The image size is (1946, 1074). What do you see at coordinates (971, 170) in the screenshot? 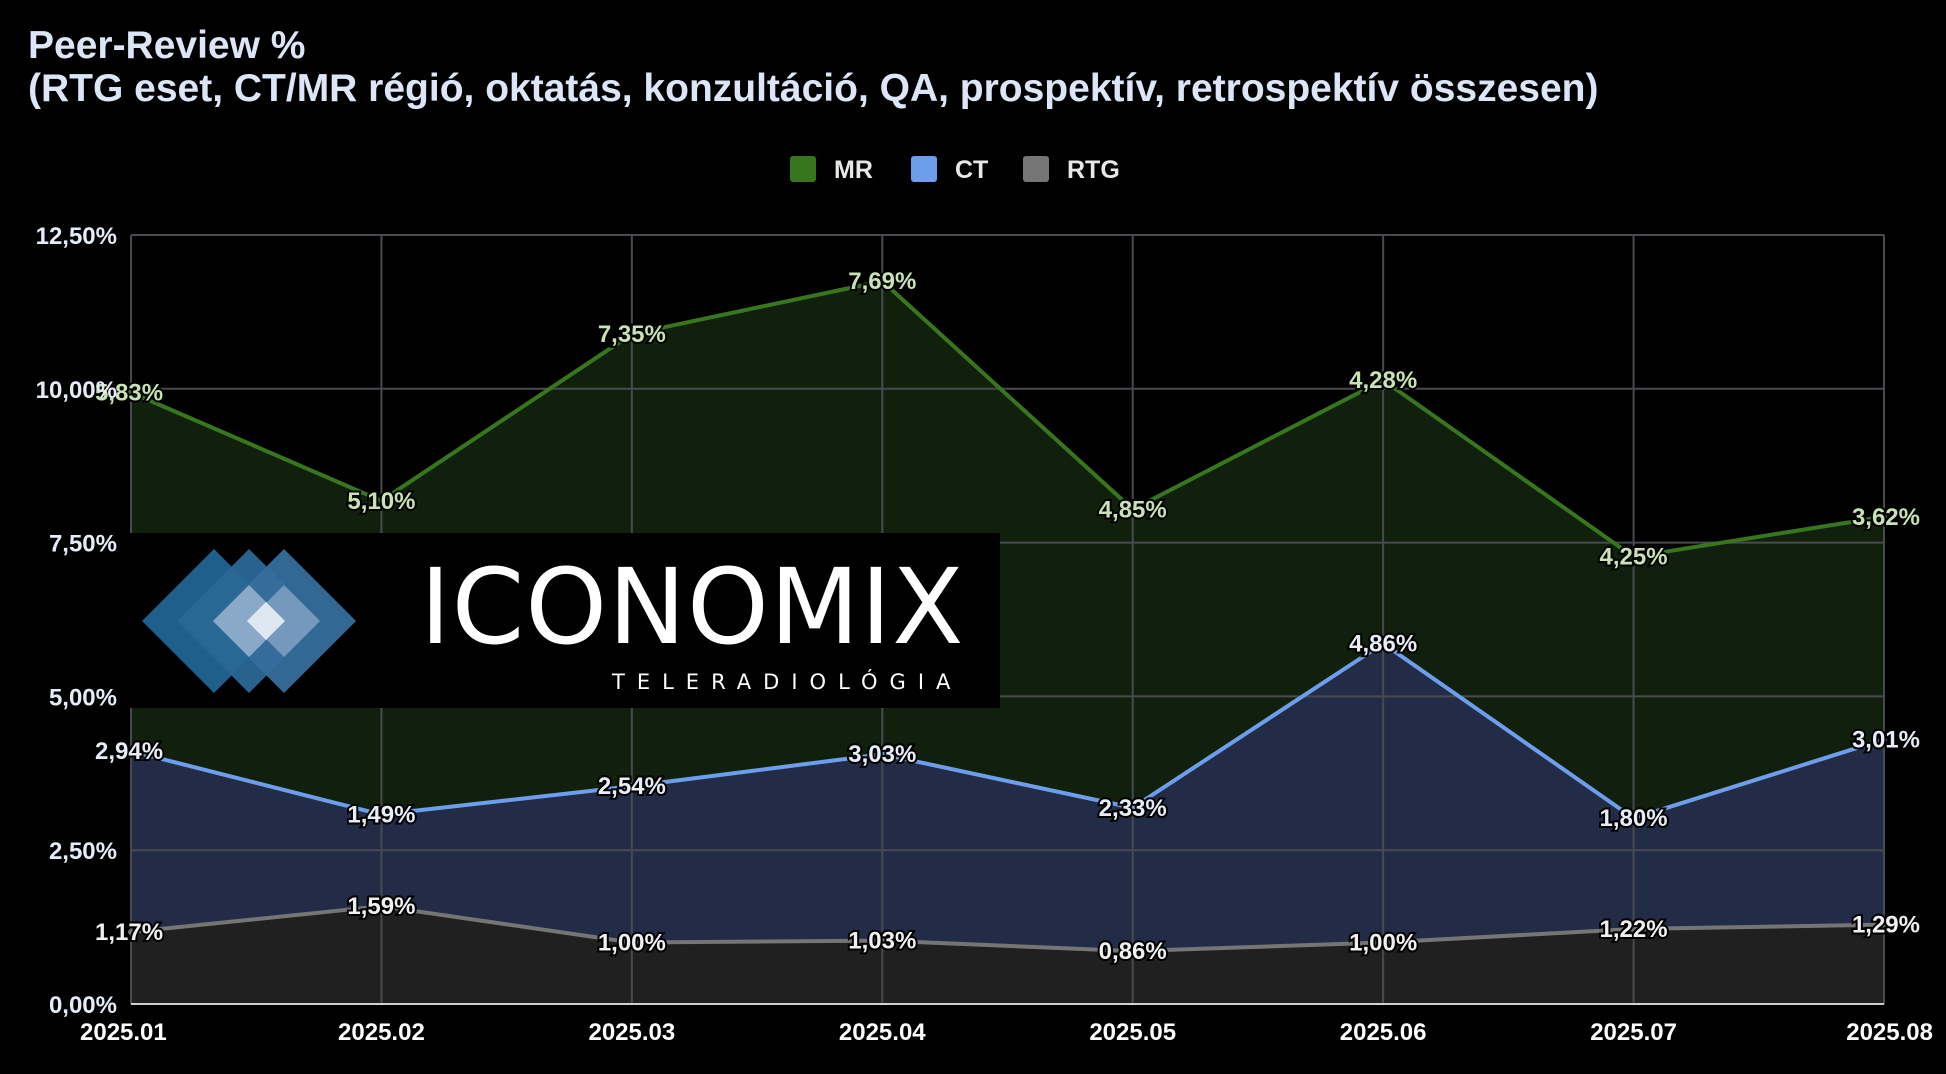
I see `legend-label-ct: CT` at bounding box center [971, 170].